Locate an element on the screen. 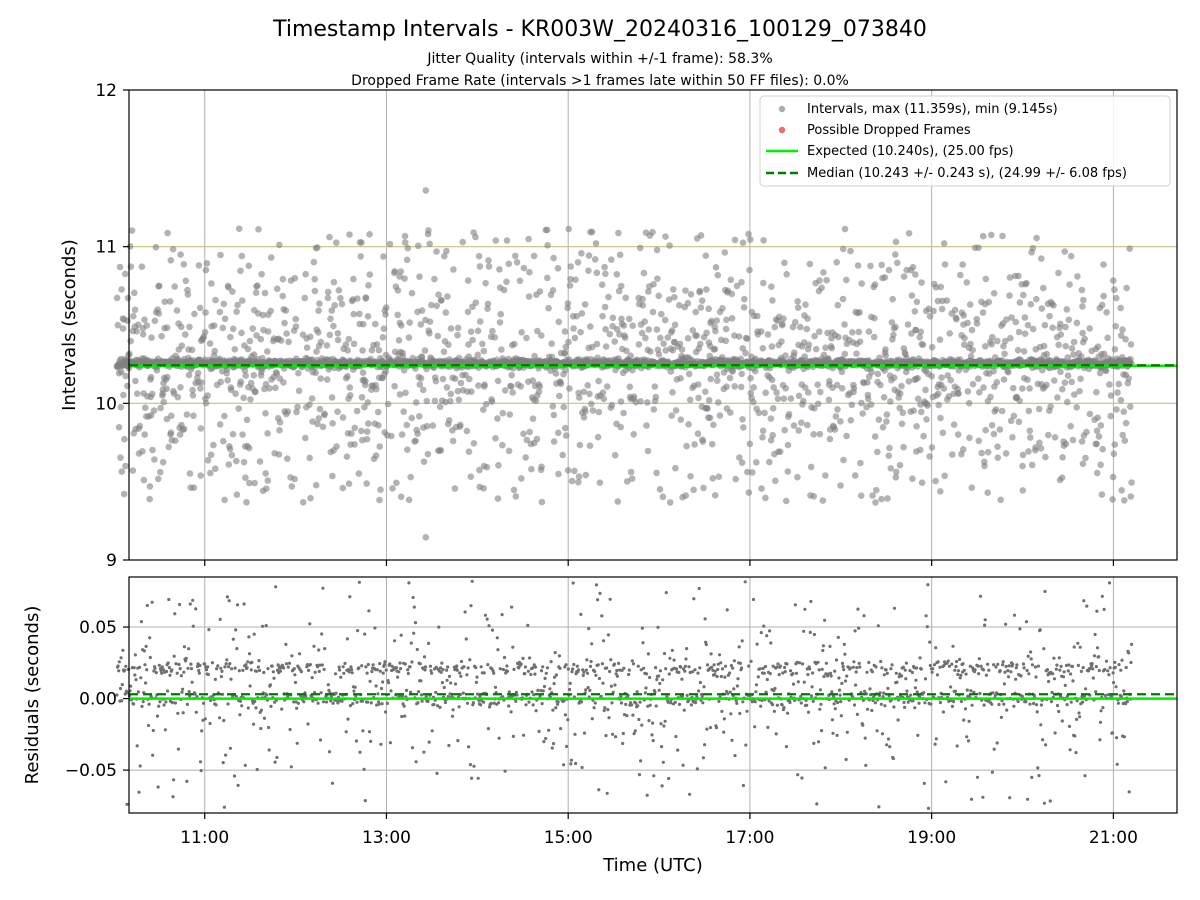 The width and height of the screenshot is (1200, 900). intervals-y-axis-label: Intervals (seconds) is located at coordinates (69, 325).